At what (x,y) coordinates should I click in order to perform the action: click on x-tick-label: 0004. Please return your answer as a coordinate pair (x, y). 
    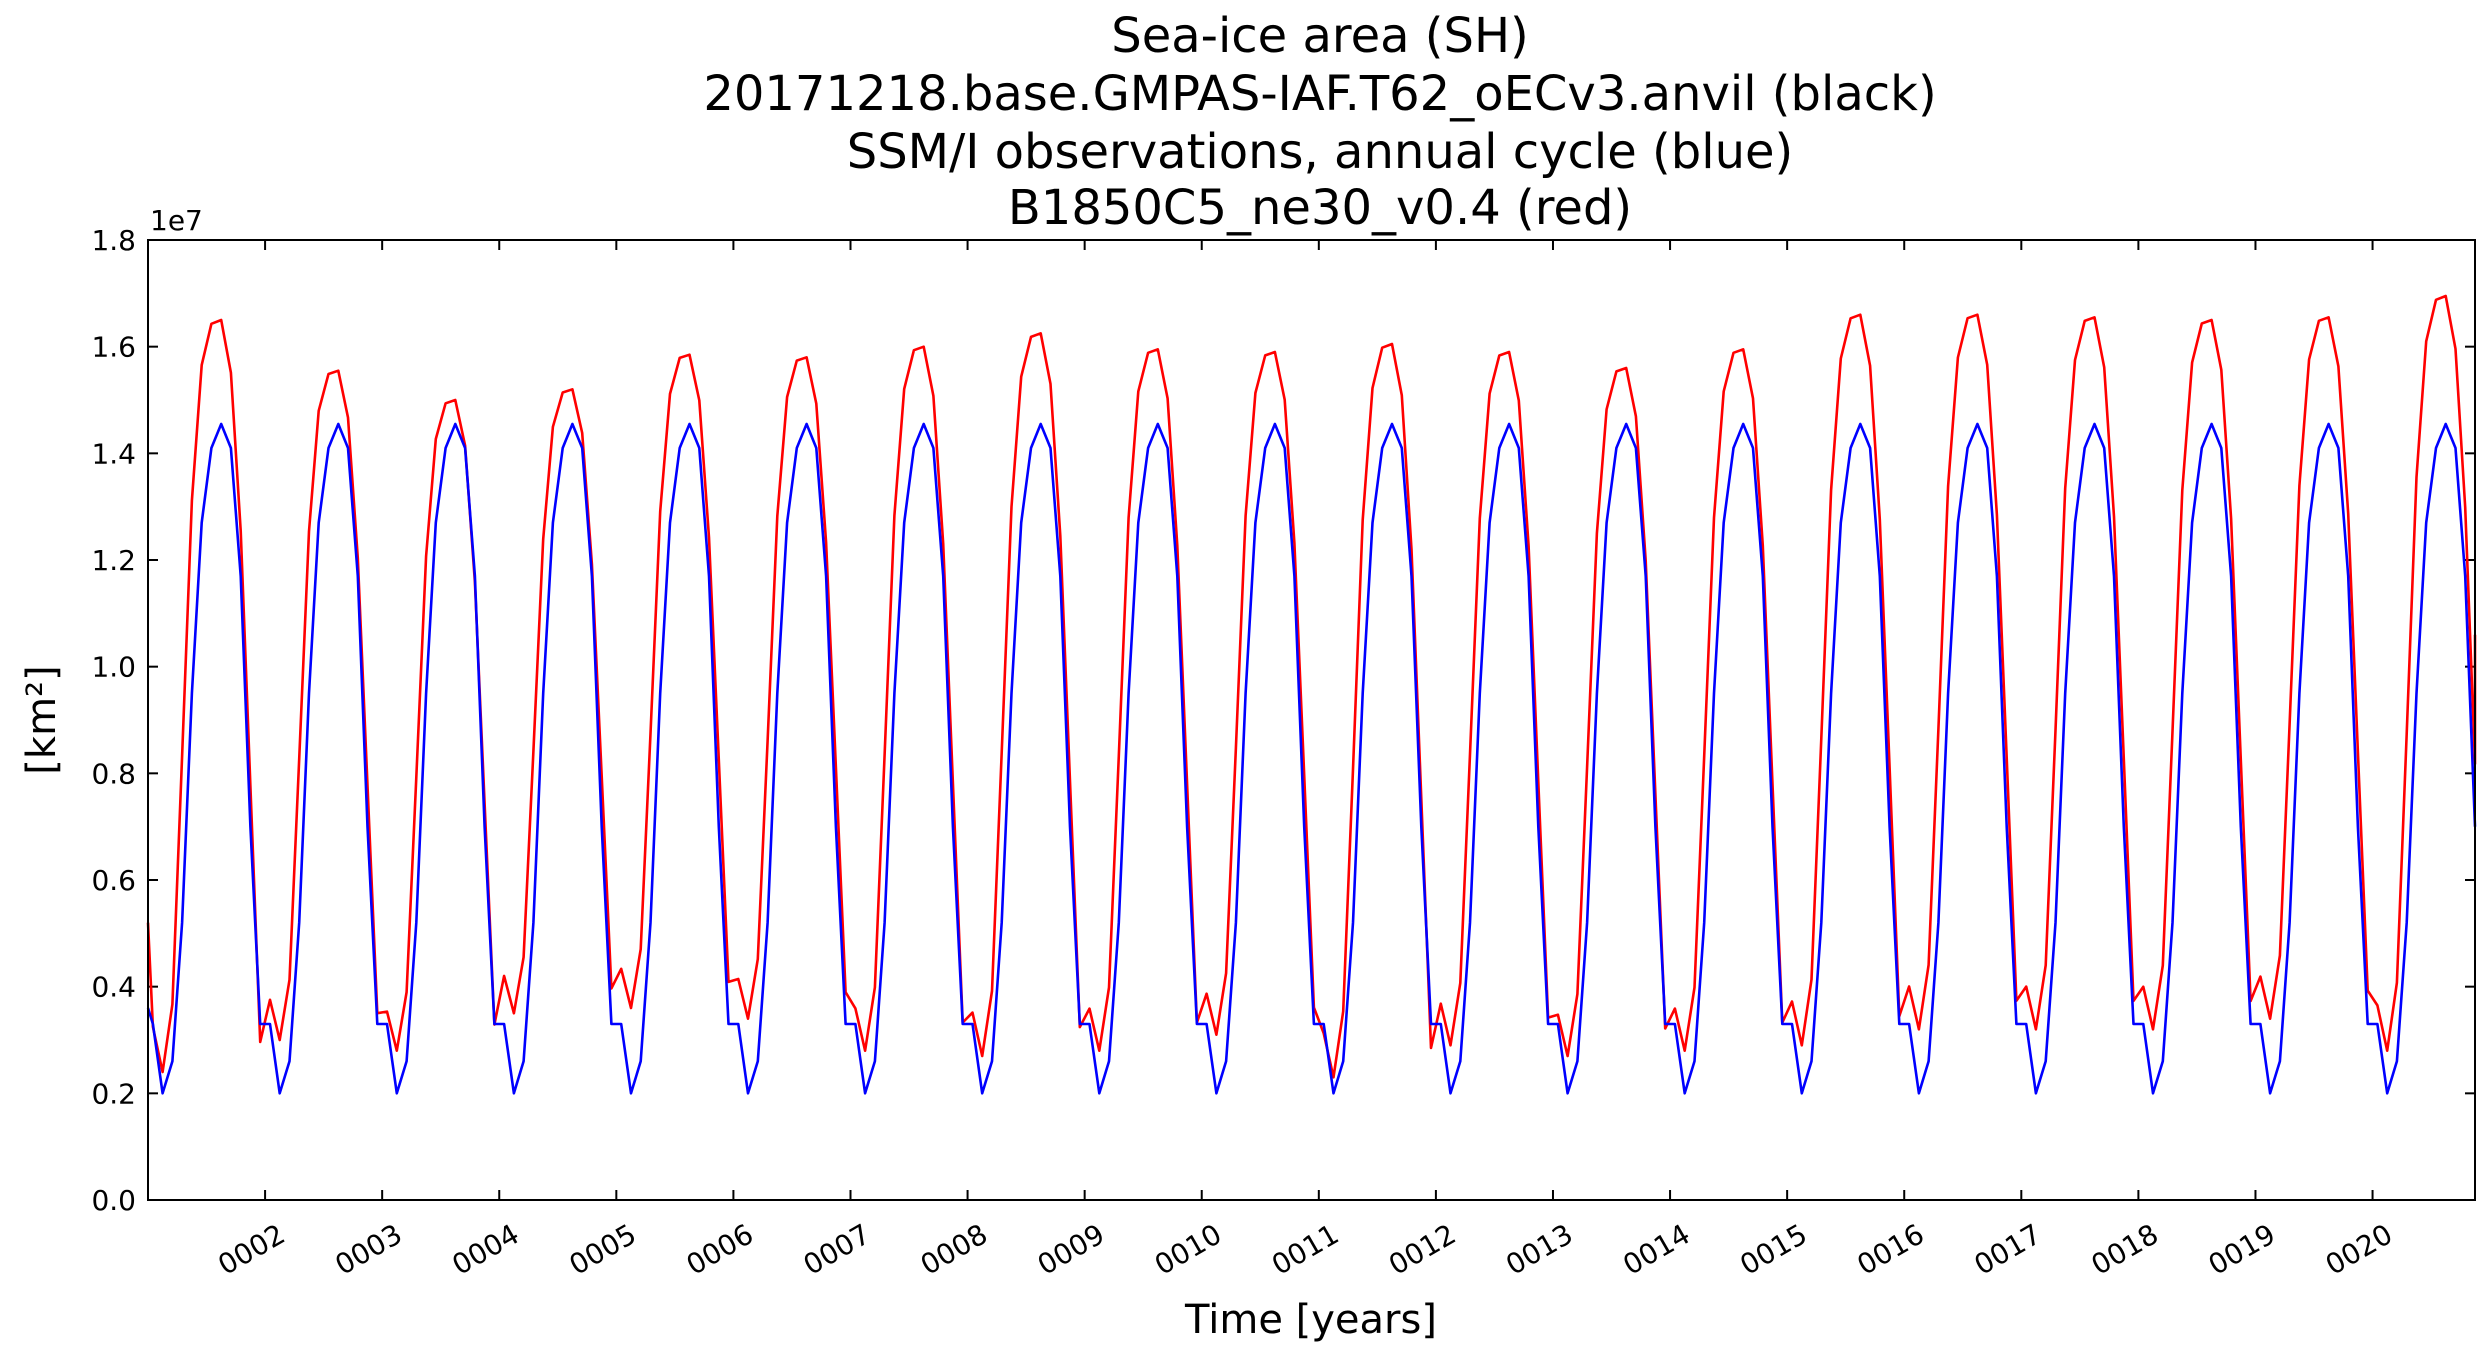
    Looking at the image, I should click on (486, 1249).